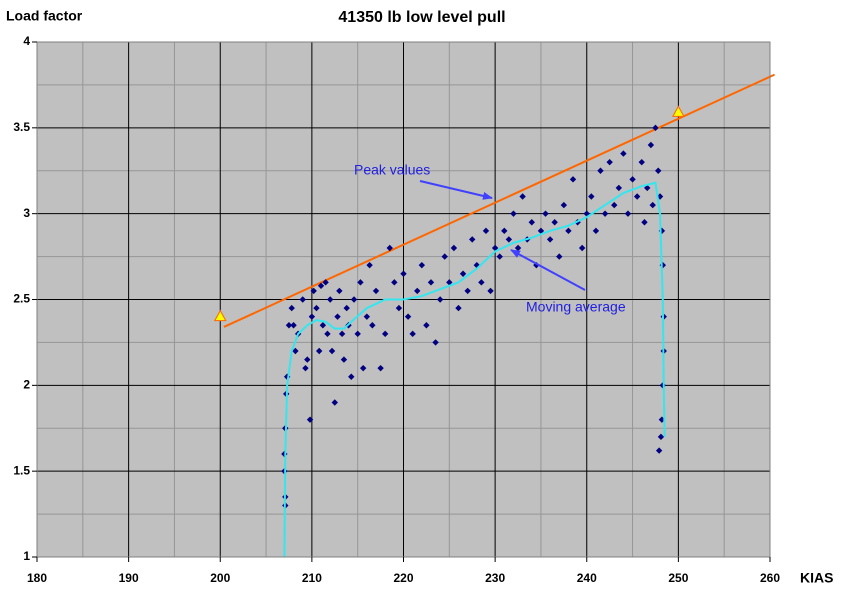 Image resolution: width=844 pixels, height=604 pixels. Describe the element at coordinates (129, 578) in the screenshot. I see `x-tick-label: 190` at that location.